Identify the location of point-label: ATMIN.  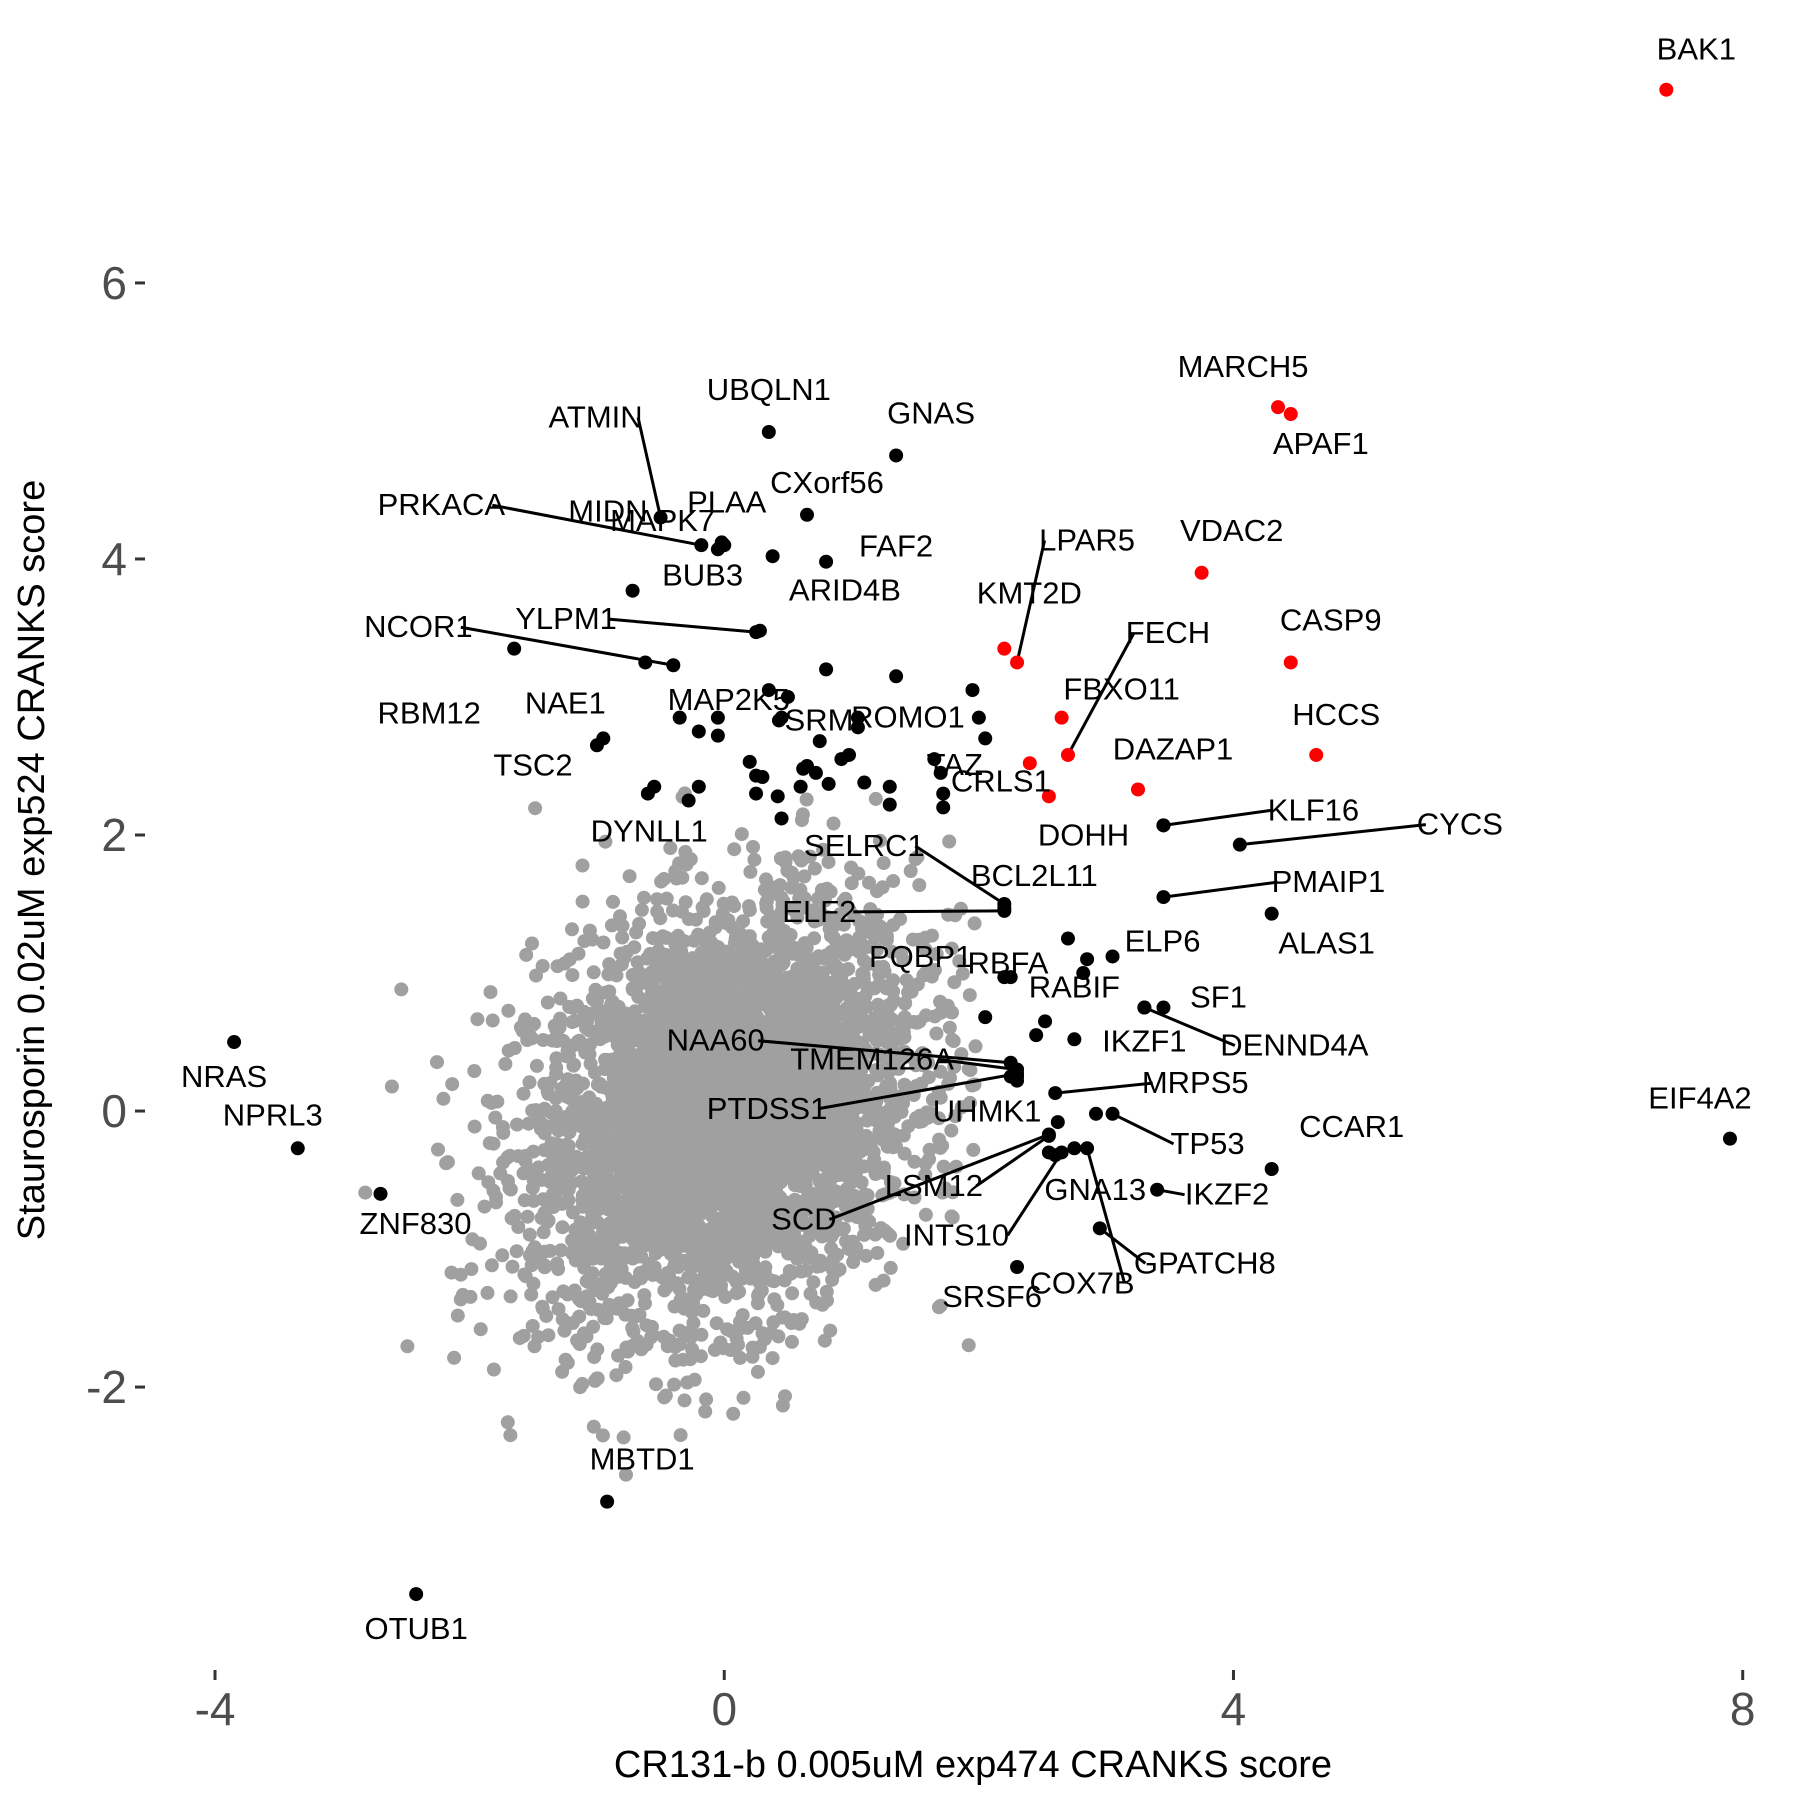
(596, 417).